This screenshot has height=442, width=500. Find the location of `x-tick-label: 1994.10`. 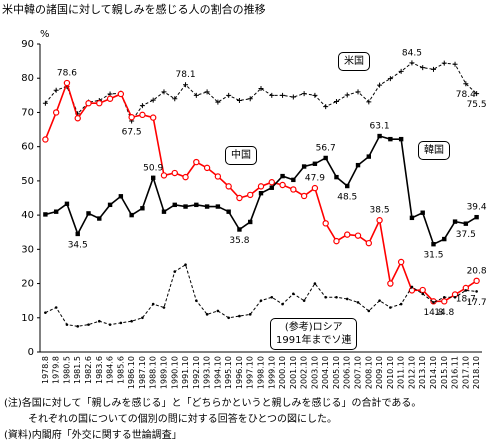

x-tick-label: 1994.10 is located at coordinates (217, 372).